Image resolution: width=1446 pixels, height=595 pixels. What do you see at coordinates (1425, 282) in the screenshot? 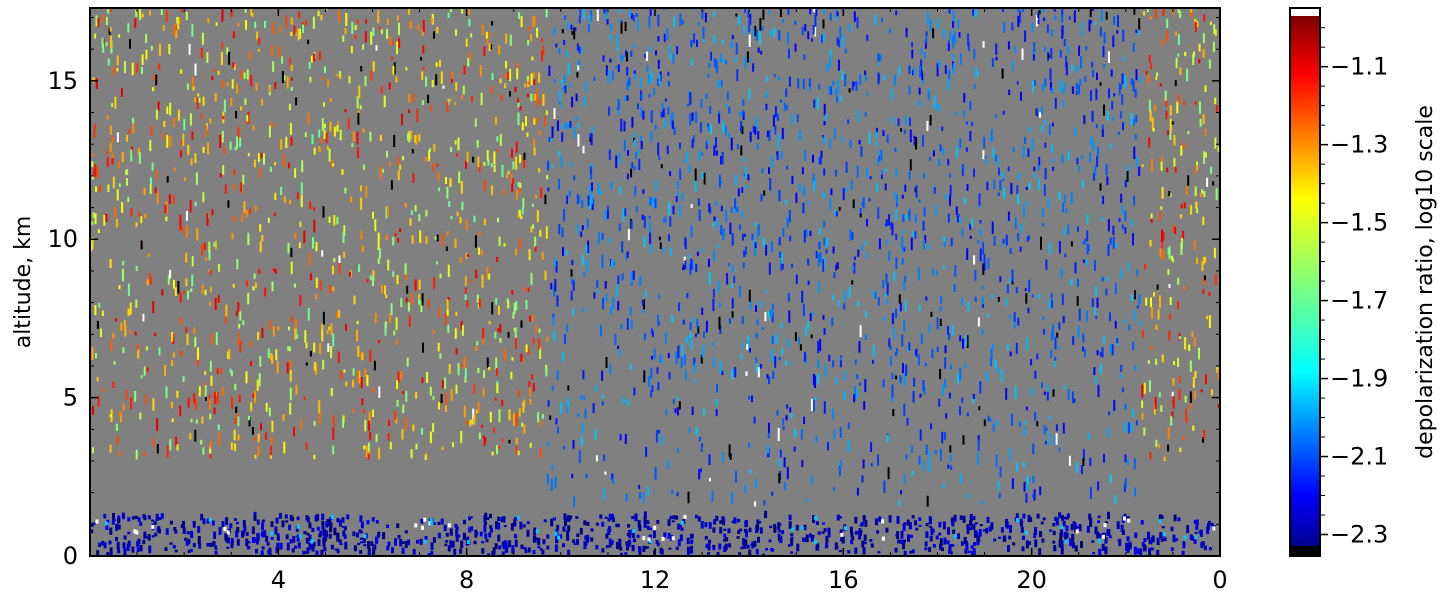
I see `colorbar-title: depolarization ratio, log10 scale` at bounding box center [1425, 282].